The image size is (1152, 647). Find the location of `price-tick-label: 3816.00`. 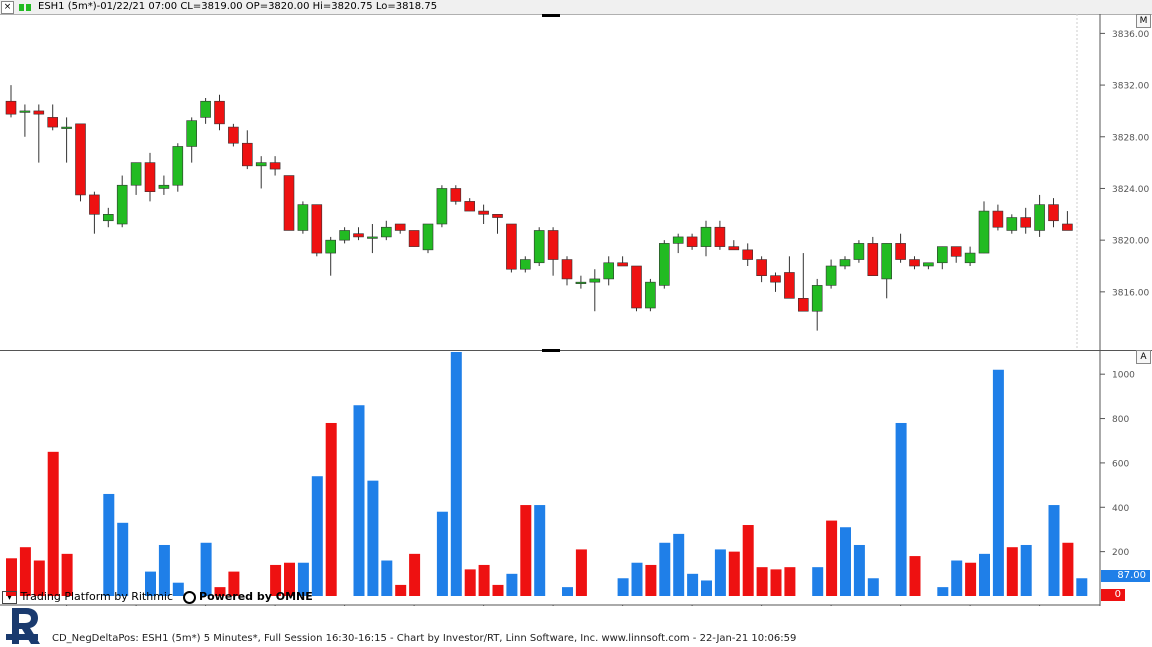

price-tick-label: 3816.00 is located at coordinates (1130, 293).